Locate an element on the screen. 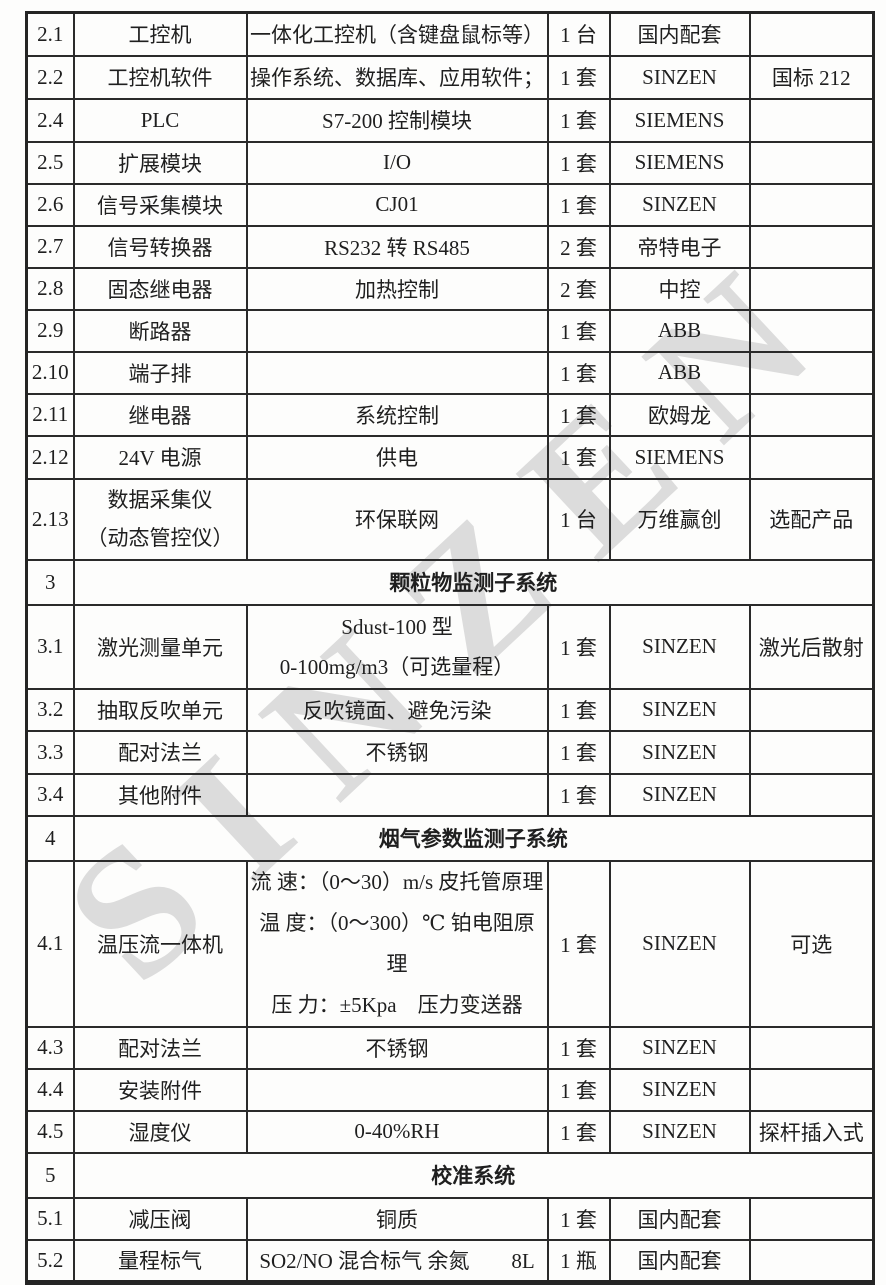 The image size is (886, 1285). cell-desc: RS232 转 RS485 is located at coordinates (397, 246).